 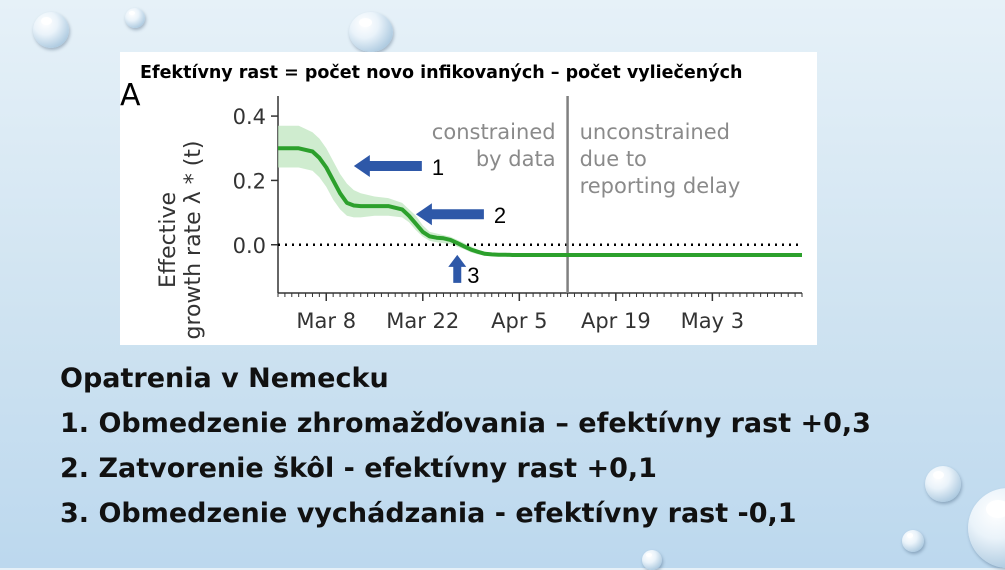 What do you see at coordinates (494, 132) in the screenshot?
I see `region-label-constrained: constrained` at bounding box center [494, 132].